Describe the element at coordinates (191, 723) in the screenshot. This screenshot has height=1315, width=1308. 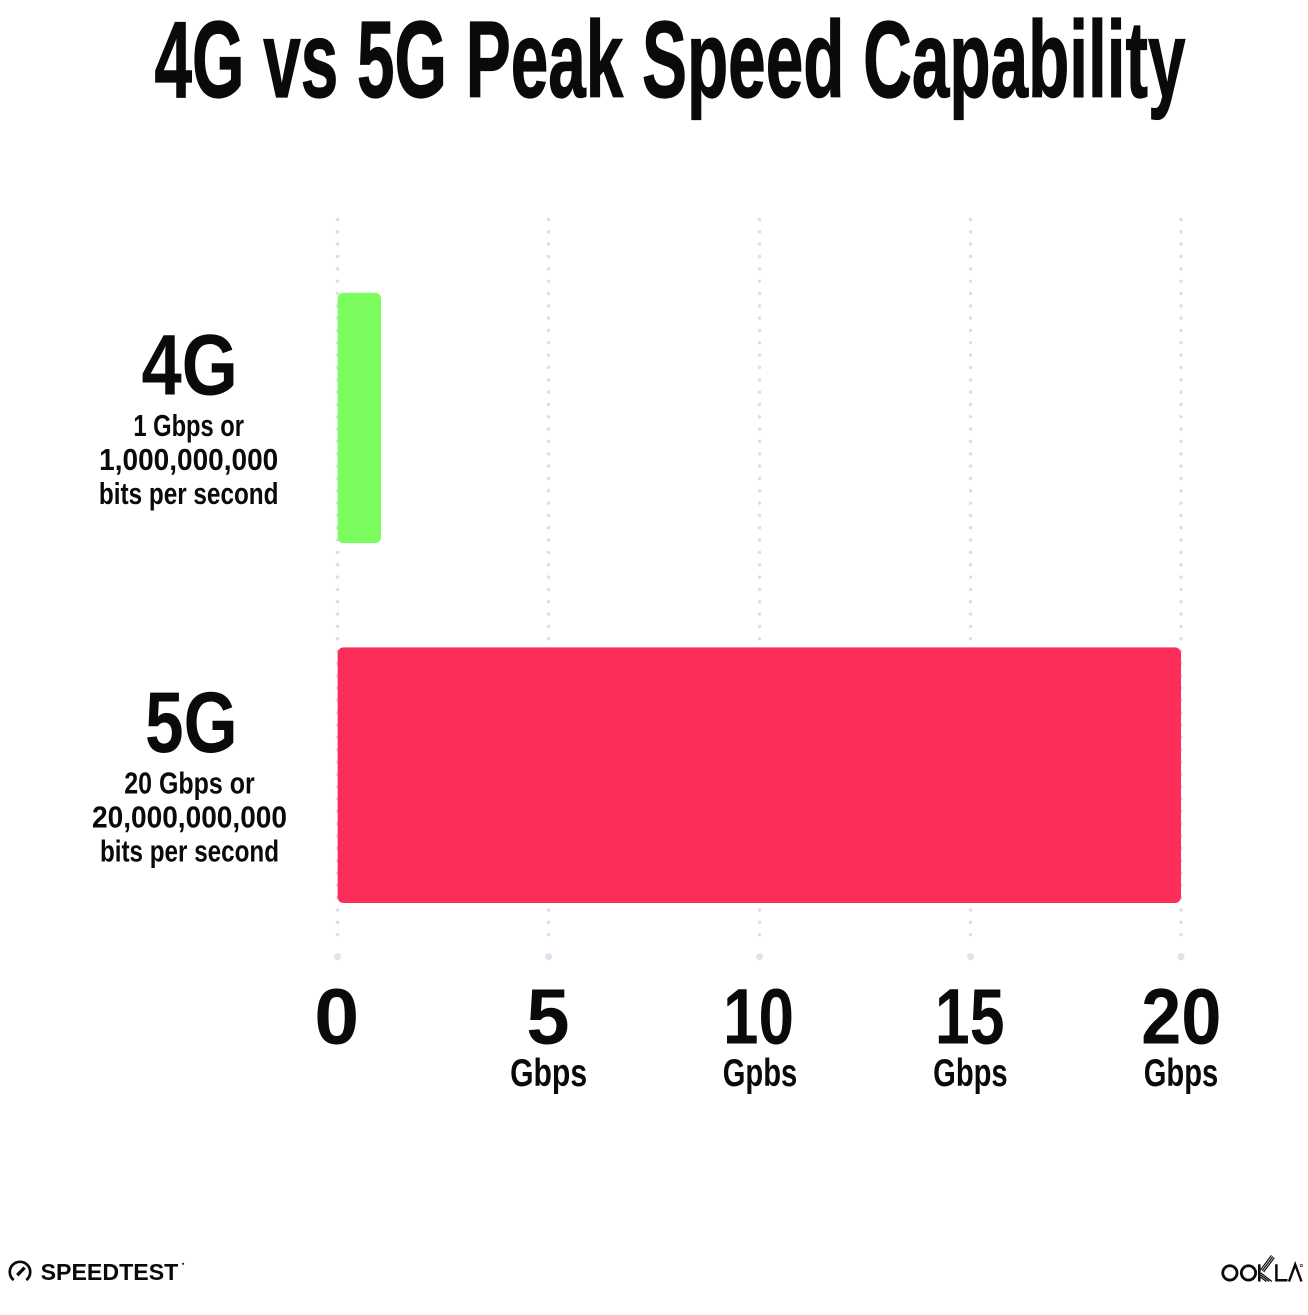
I see `svg-text: 5G` at that location.